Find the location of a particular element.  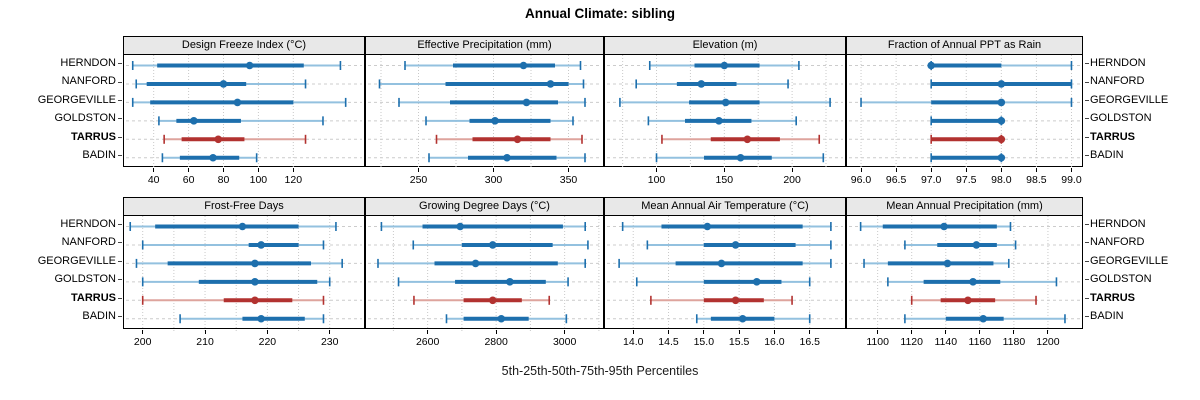

tick-label: 2800 is located at coordinates (496, 342).